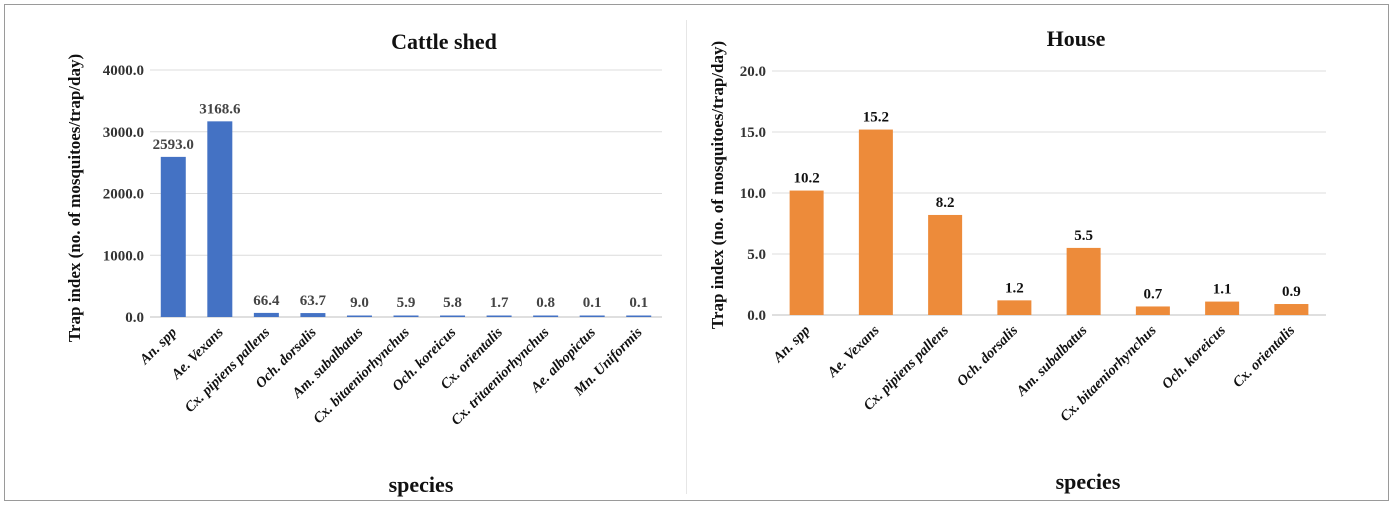 This screenshot has height=507, width=1395. What do you see at coordinates (359, 303) in the screenshot?
I see `data-label: 9.0` at bounding box center [359, 303].